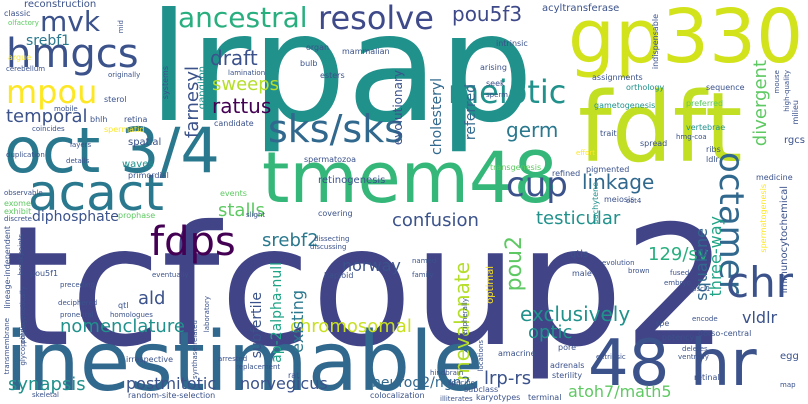 Image resolution: width=808 pixels, height=404 pixels. What do you see at coordinates (707, 377) in the screenshot?
I see `word-retinal: retinal` at bounding box center [707, 377].